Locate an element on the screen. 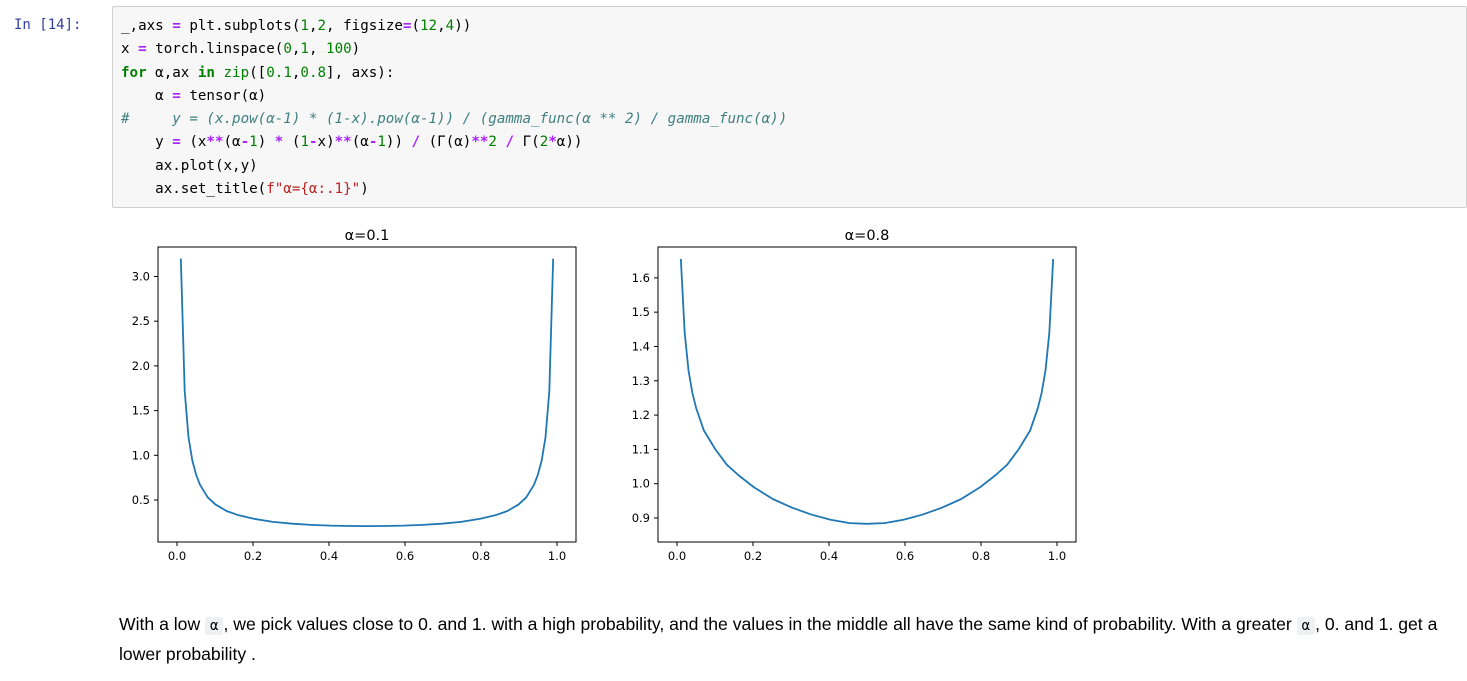  code-token: plt.subplots( is located at coordinates (240, 26).